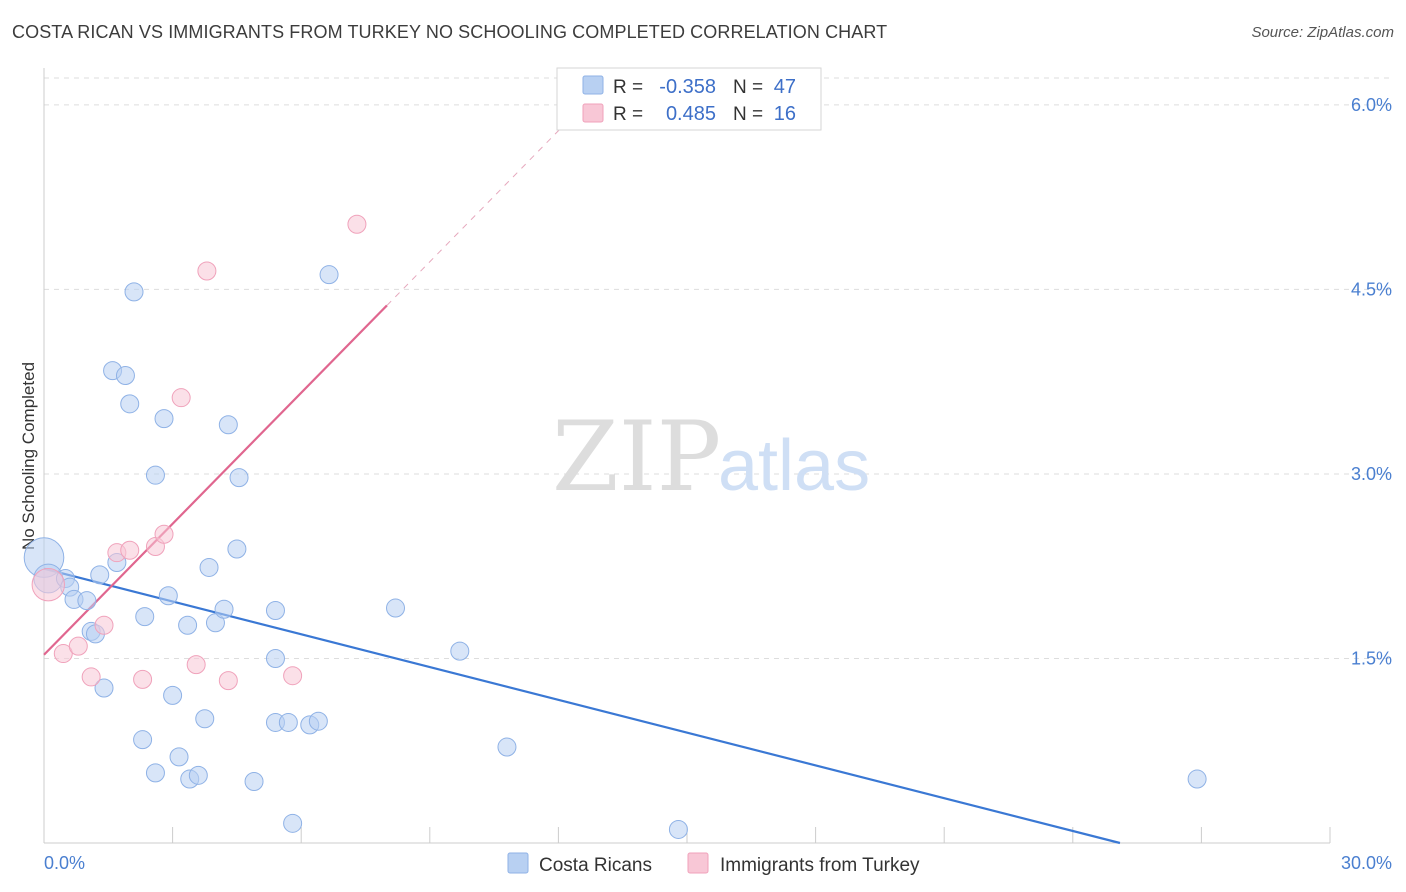 This screenshot has width=1406, height=892. What do you see at coordinates (636, 457) in the screenshot?
I see `watermark-zip: ZIP` at bounding box center [636, 457].